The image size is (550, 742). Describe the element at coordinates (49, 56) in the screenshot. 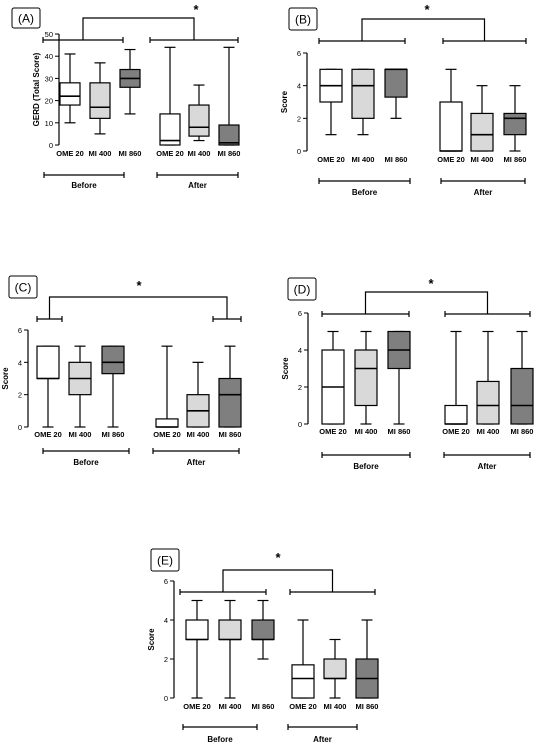

I see `y-tick-label: 40` at that location.